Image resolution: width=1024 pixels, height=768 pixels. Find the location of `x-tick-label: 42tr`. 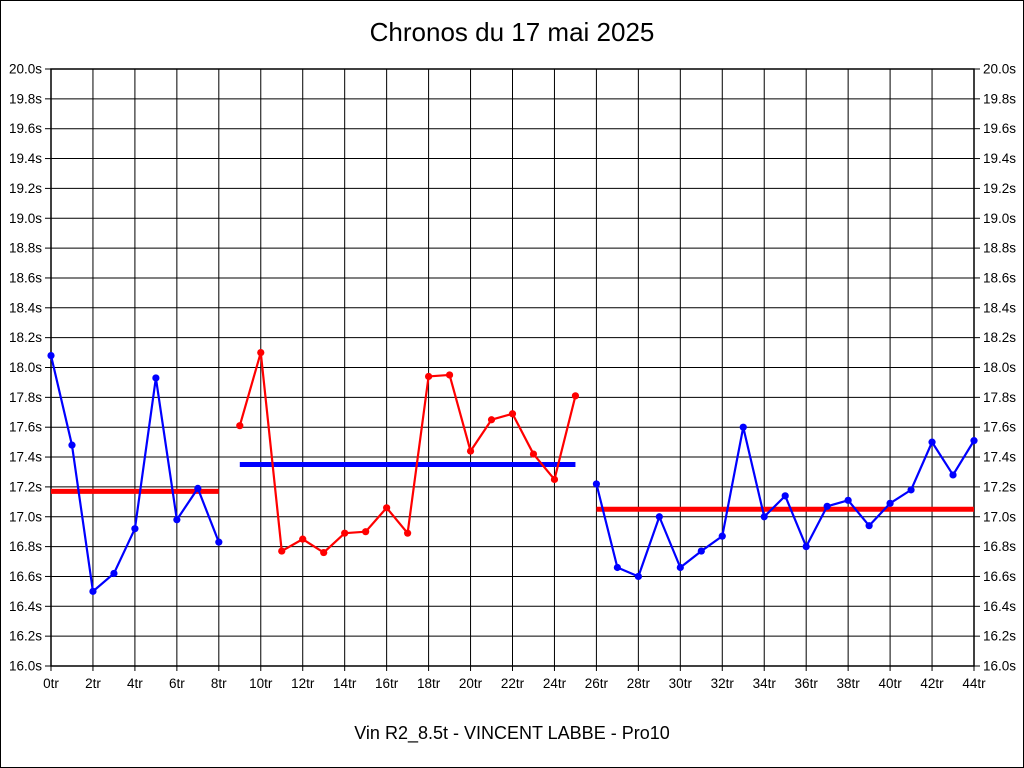

x-tick-label: 42tr is located at coordinates (932, 683).